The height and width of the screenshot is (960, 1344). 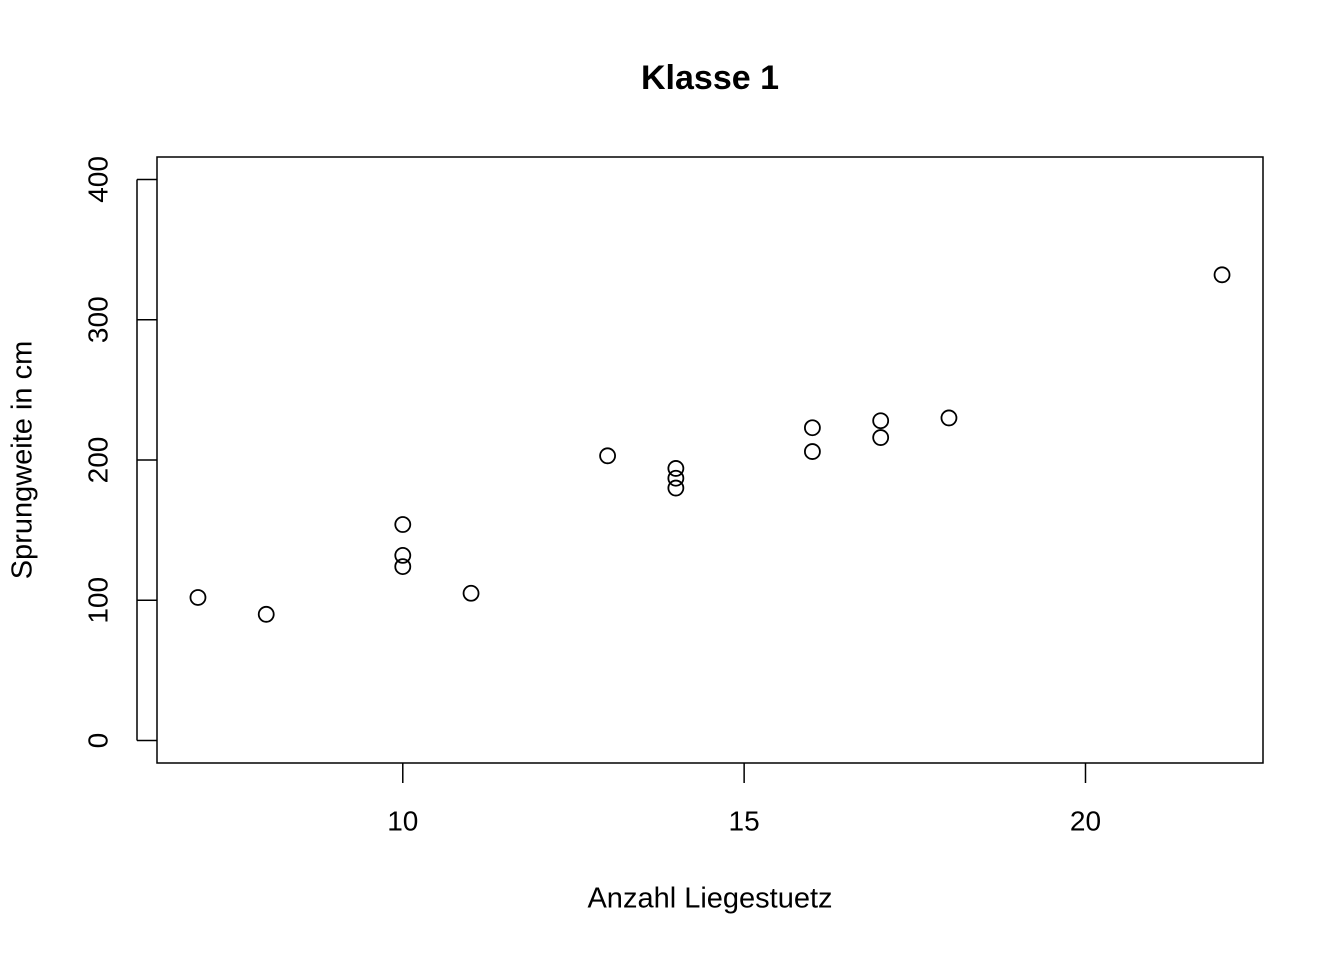 What do you see at coordinates (97, 460) in the screenshot?
I see `y-tick-label: 200` at bounding box center [97, 460].